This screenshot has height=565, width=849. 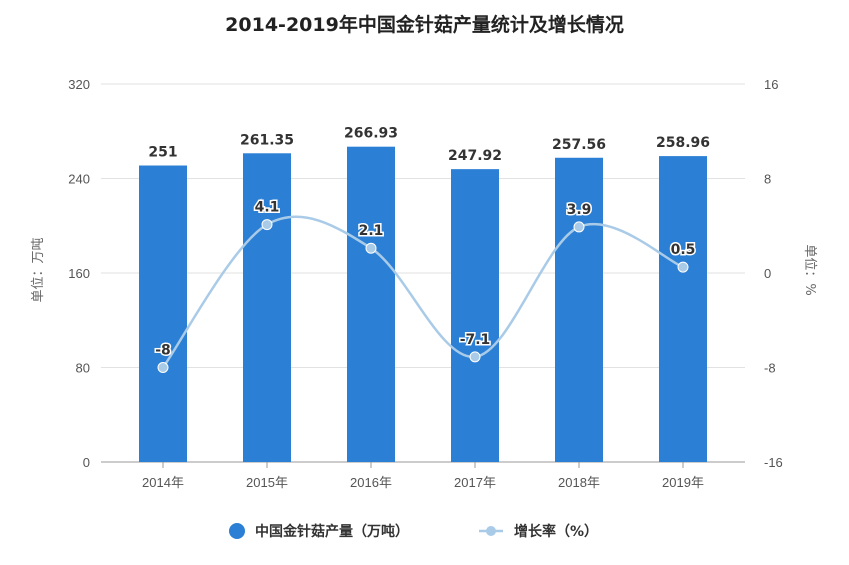 I want to click on right-axis-title: 单位：%, so click(x=809, y=269).